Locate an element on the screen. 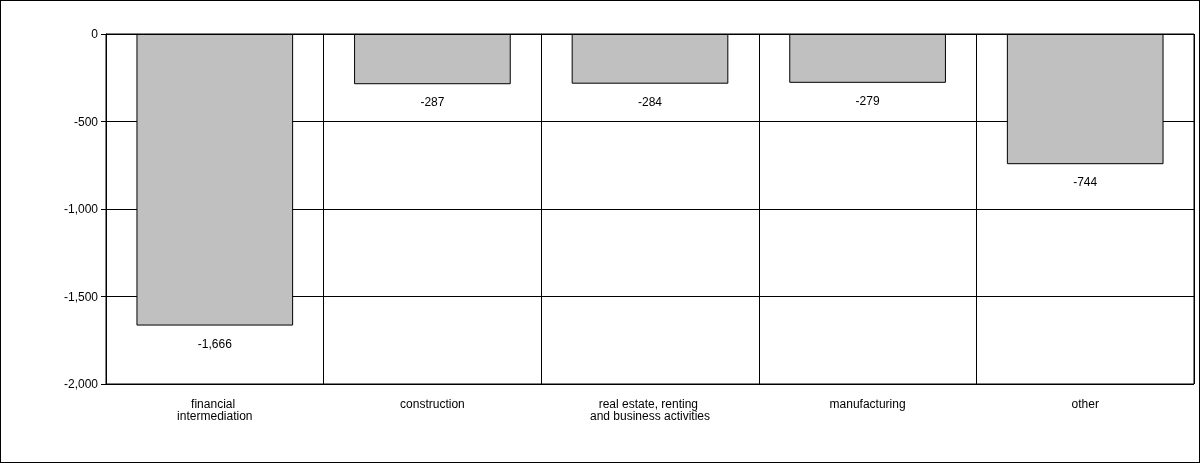 This screenshot has width=1200, height=463. x-tick-label: manufacturing is located at coordinates (867, 404).